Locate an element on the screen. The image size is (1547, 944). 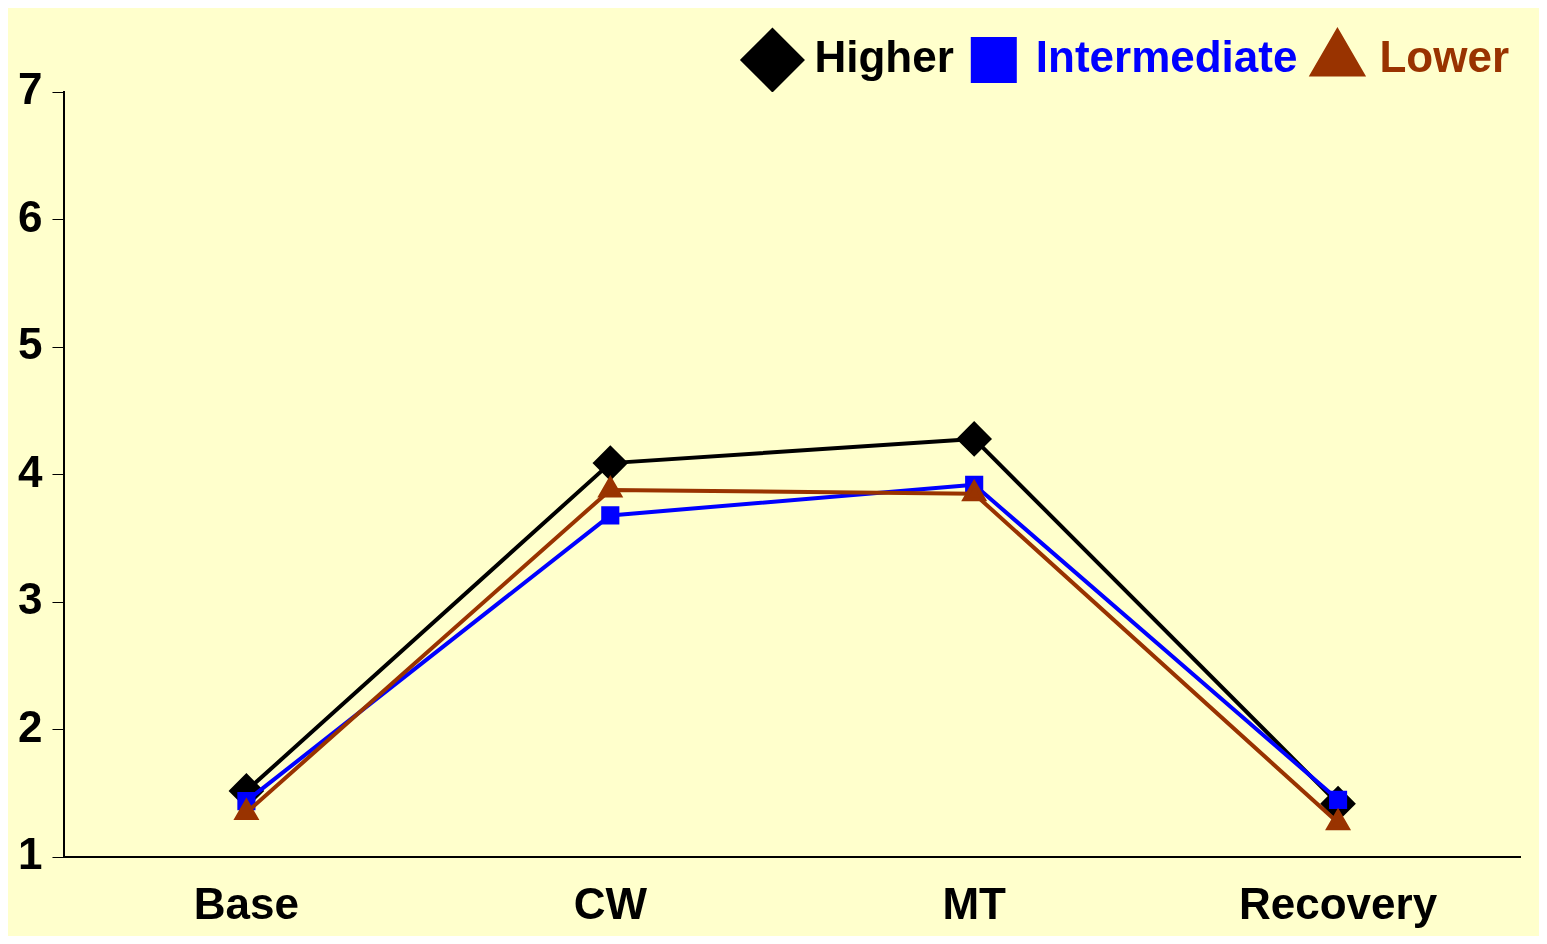
legend-label: Intermediate is located at coordinates (1166, 57).